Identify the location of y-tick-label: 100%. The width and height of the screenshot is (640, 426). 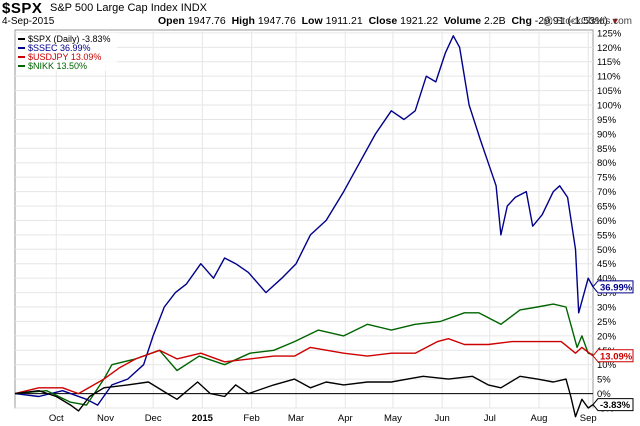
(609, 106).